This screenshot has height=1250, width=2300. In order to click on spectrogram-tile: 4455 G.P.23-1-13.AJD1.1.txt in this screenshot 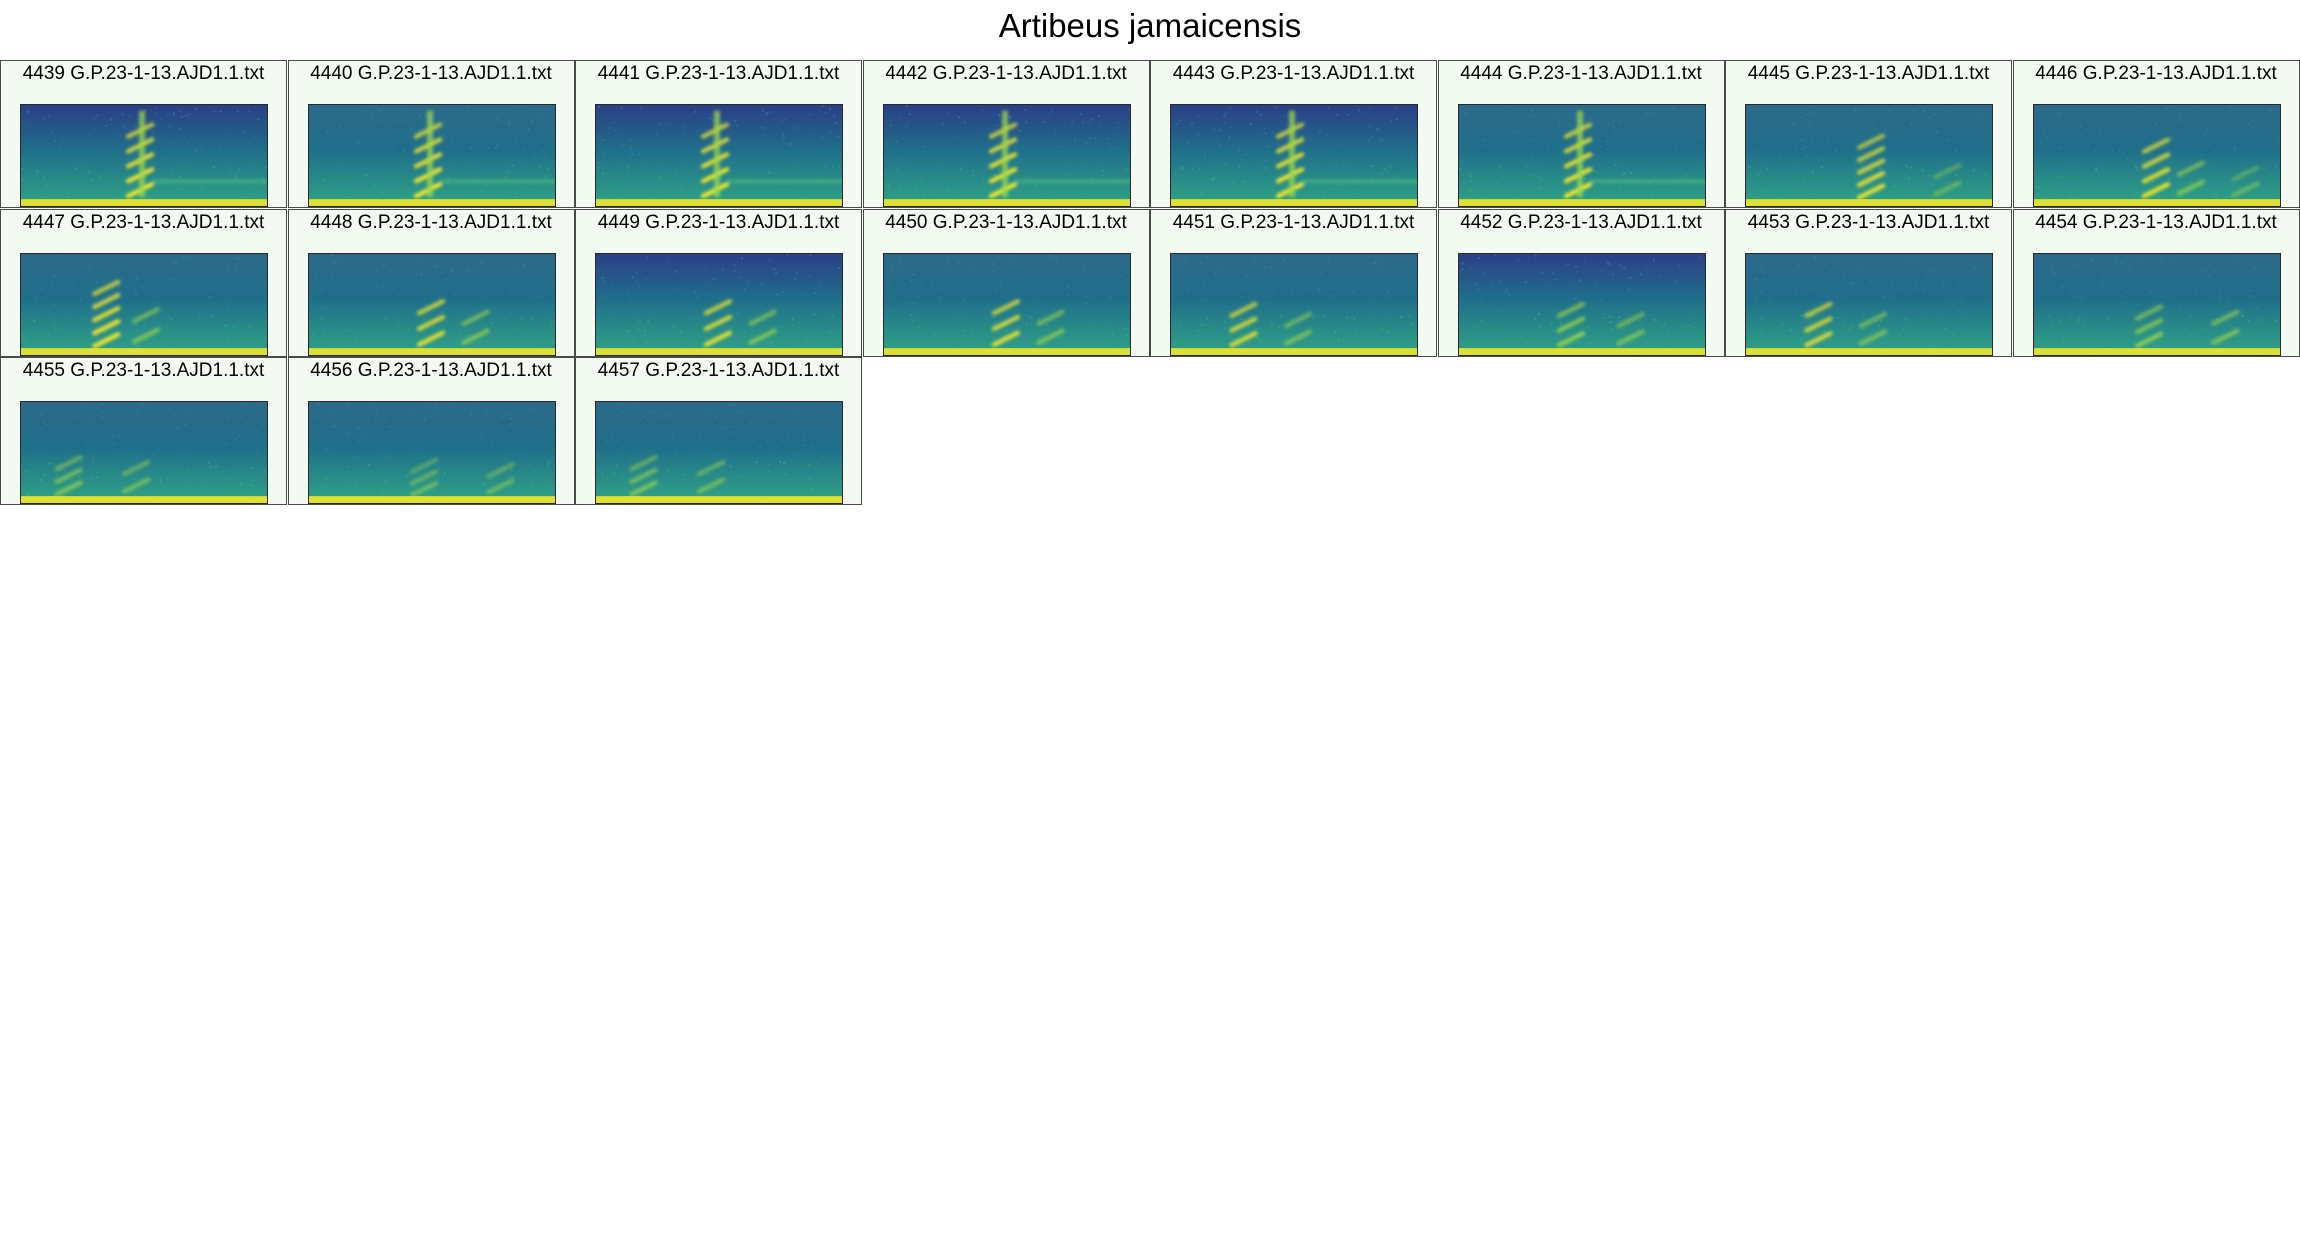, I will do `click(143, 431)`.